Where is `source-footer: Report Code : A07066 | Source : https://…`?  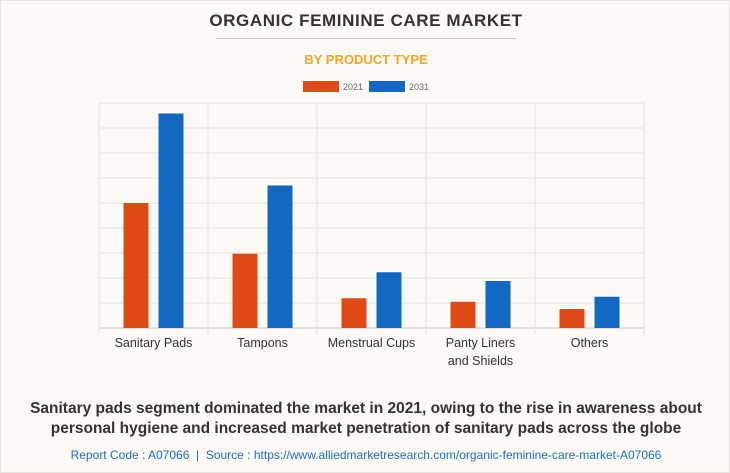
source-footer: Report Code : A07066 | Source : https://… is located at coordinates (366, 455).